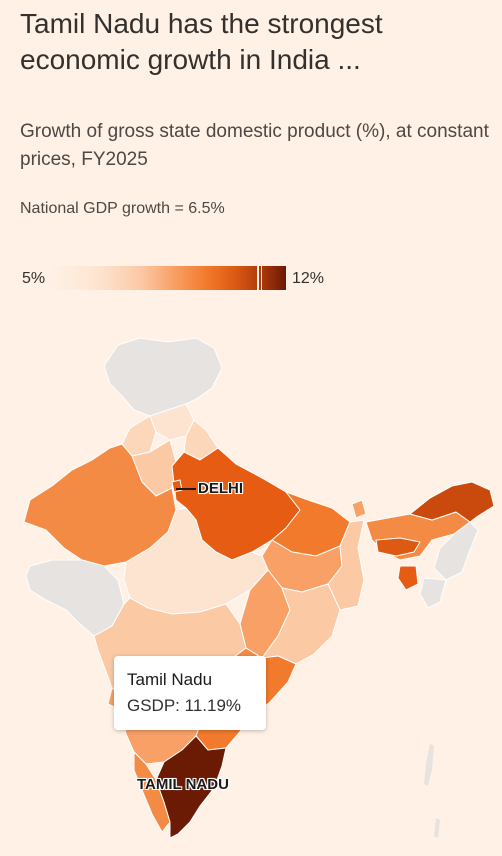  What do you see at coordinates (301, 624) in the screenshot?
I see `region-odisha` at bounding box center [301, 624].